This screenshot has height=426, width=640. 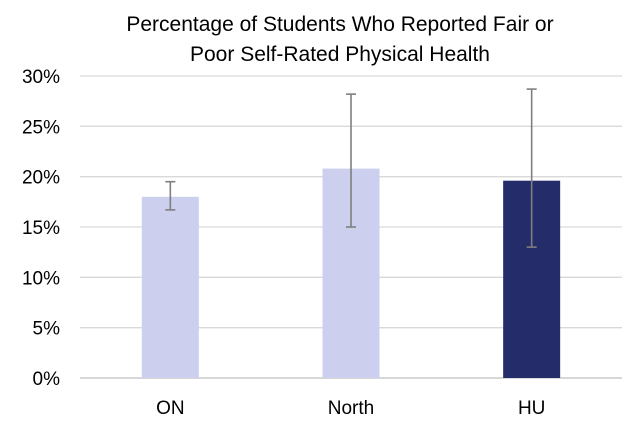 I want to click on y-tick-label: 20%, so click(x=41, y=178).